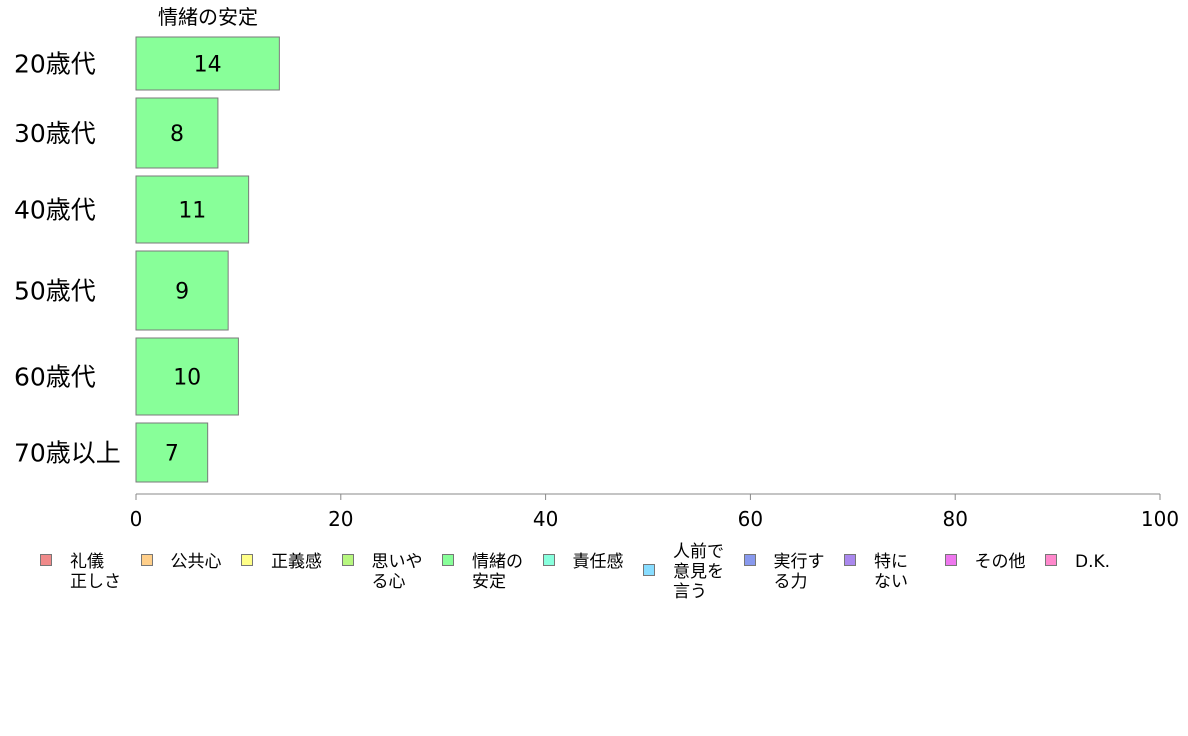  Describe the element at coordinates (1093, 562) in the screenshot. I see `legend-label: D.K.` at that location.